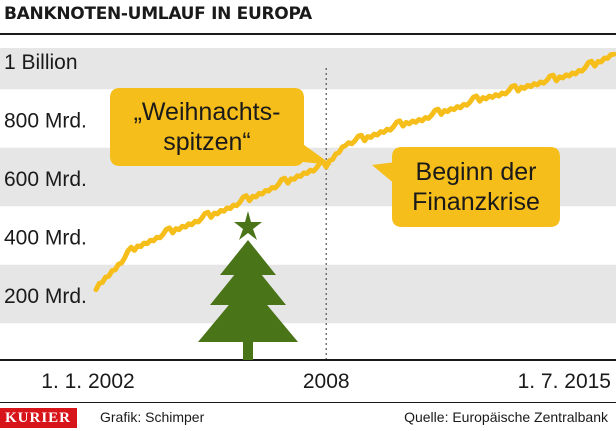 This screenshot has height=431, width=616. What do you see at coordinates (152, 417) in the screenshot?
I see `graphic-credit: Grafik: Schimper` at bounding box center [152, 417].